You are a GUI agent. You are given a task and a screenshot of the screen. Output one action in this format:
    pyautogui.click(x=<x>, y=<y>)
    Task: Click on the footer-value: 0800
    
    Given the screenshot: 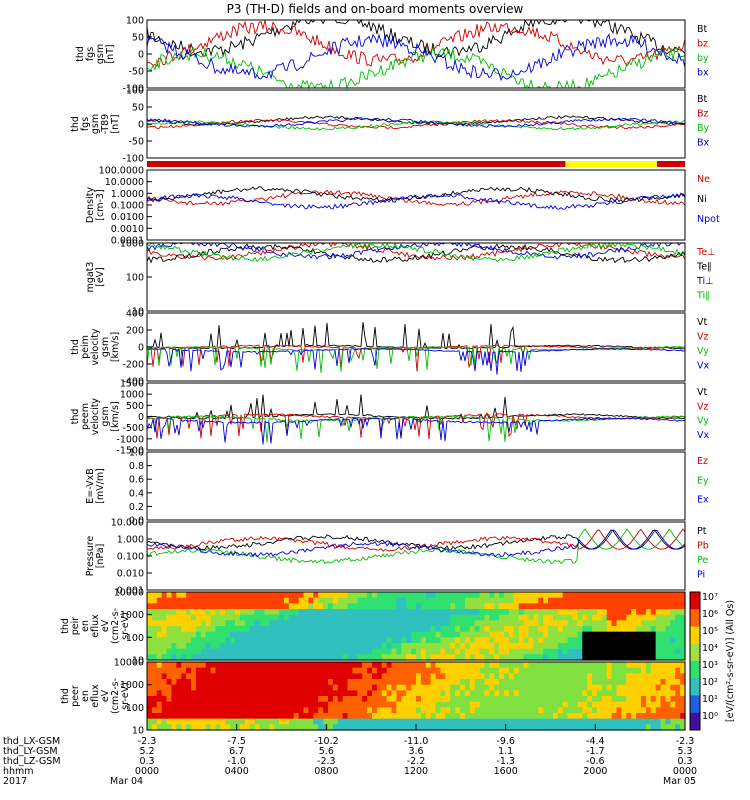 What is the action you would take?
    pyautogui.click(x=326, y=771)
    